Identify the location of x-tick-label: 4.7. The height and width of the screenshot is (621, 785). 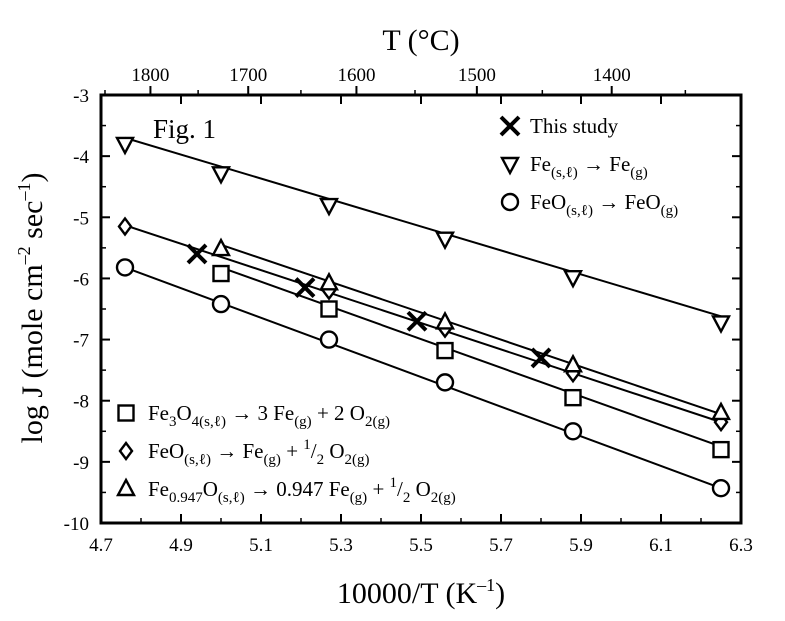
(101, 545).